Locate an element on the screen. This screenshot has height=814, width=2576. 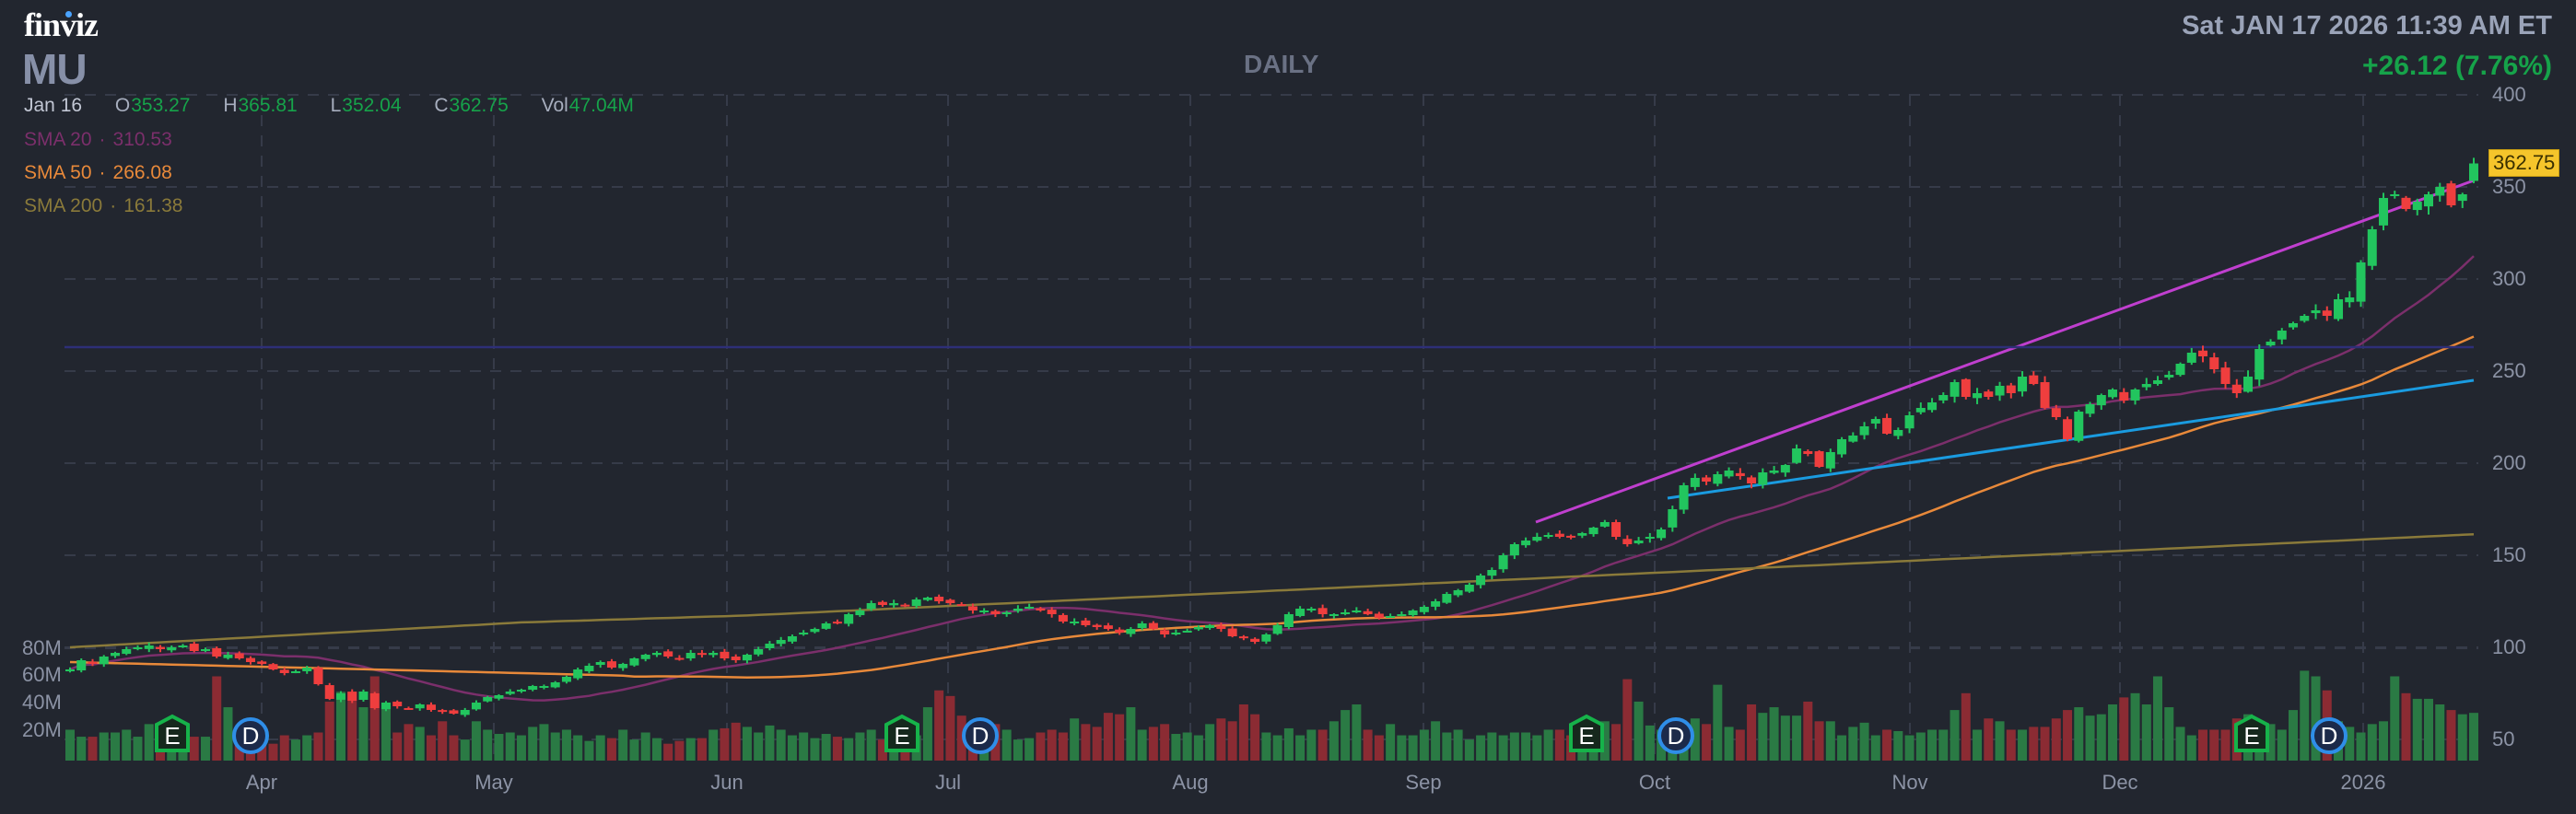
x-tick-aug: Aug is located at coordinates (1190, 782).